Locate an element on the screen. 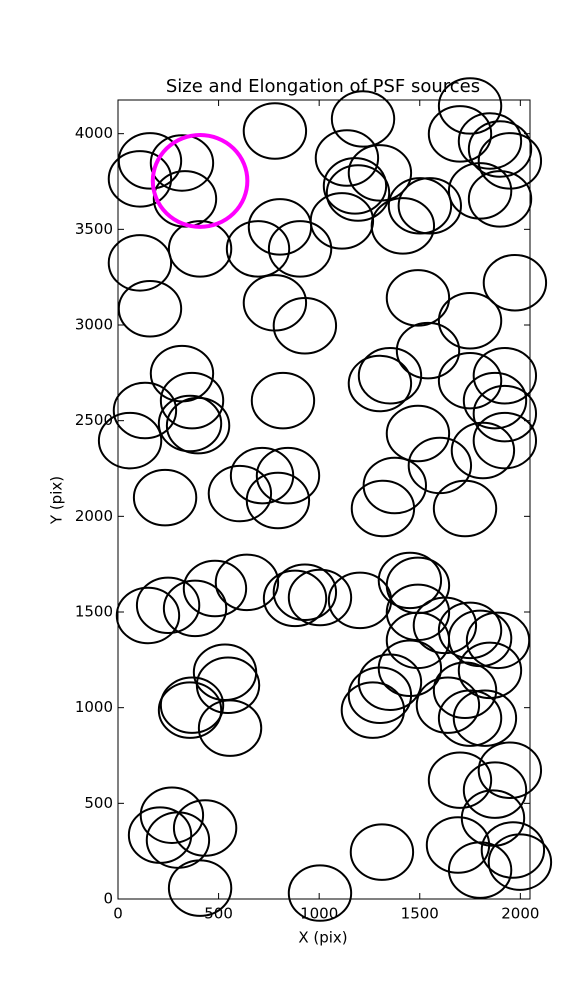 The image size is (588, 1004). y-tick-label: 500 is located at coordinates (98, 803).